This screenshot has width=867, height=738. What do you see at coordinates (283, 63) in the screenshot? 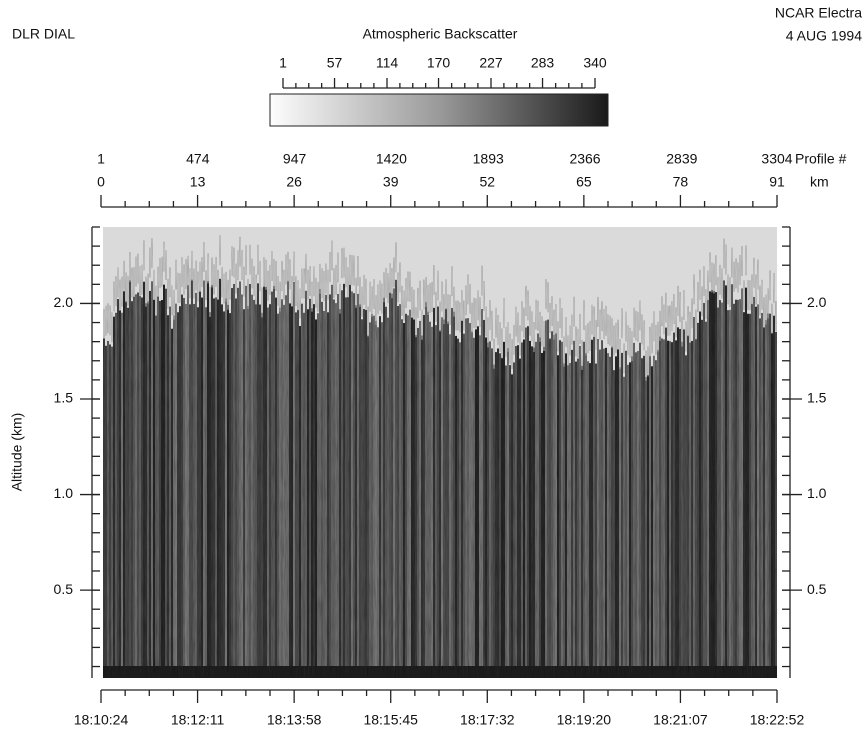
I see `colorbar-tick-label: 1` at bounding box center [283, 63].